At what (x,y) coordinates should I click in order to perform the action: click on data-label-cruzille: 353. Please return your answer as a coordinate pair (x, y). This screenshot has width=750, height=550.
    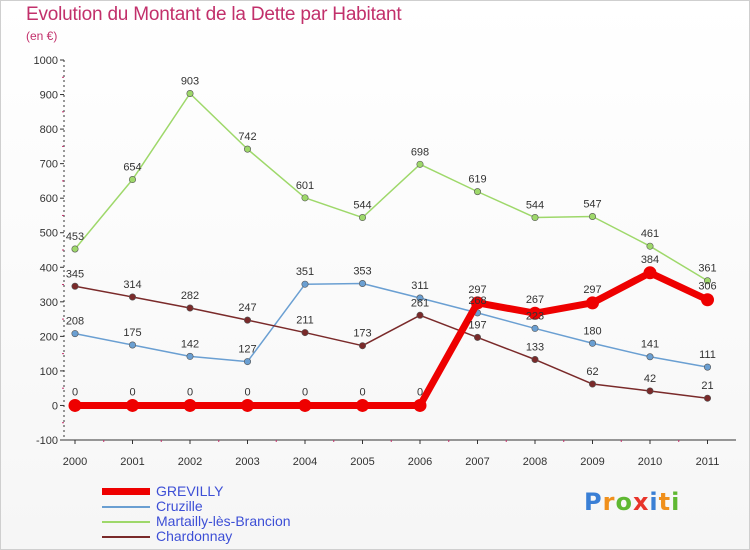
    Looking at the image, I should click on (362, 272).